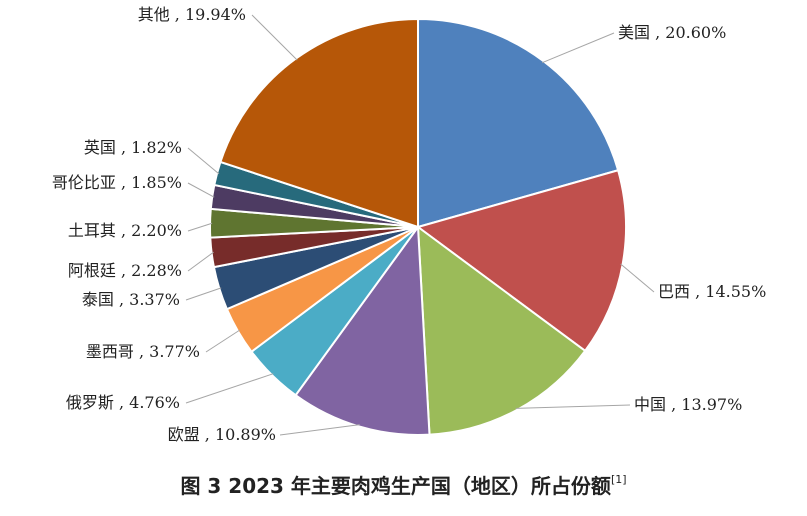  What do you see at coordinates (133, 147) in the screenshot?
I see `data-label-11: 英国 , 1.82%` at bounding box center [133, 147].